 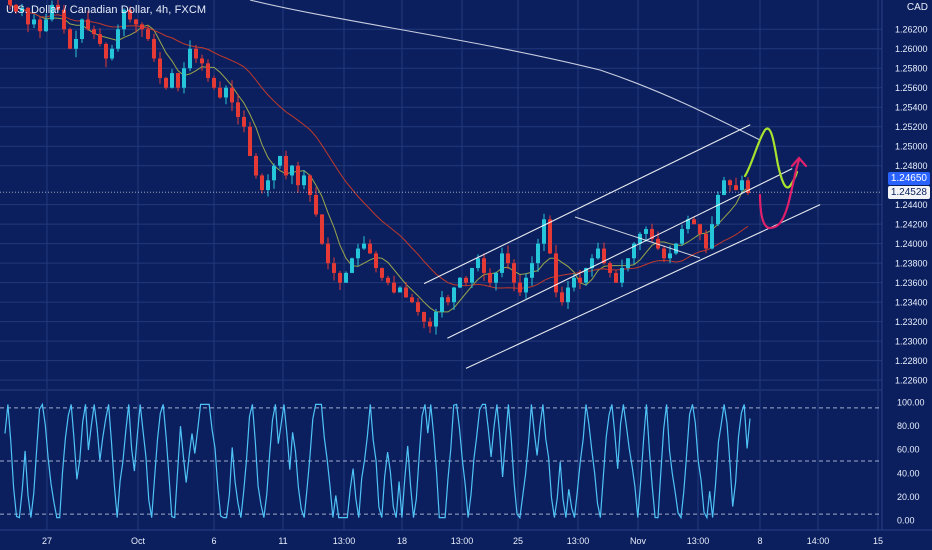 What do you see at coordinates (518, 541) in the screenshot?
I see `time-axis-label: 25` at bounding box center [518, 541].